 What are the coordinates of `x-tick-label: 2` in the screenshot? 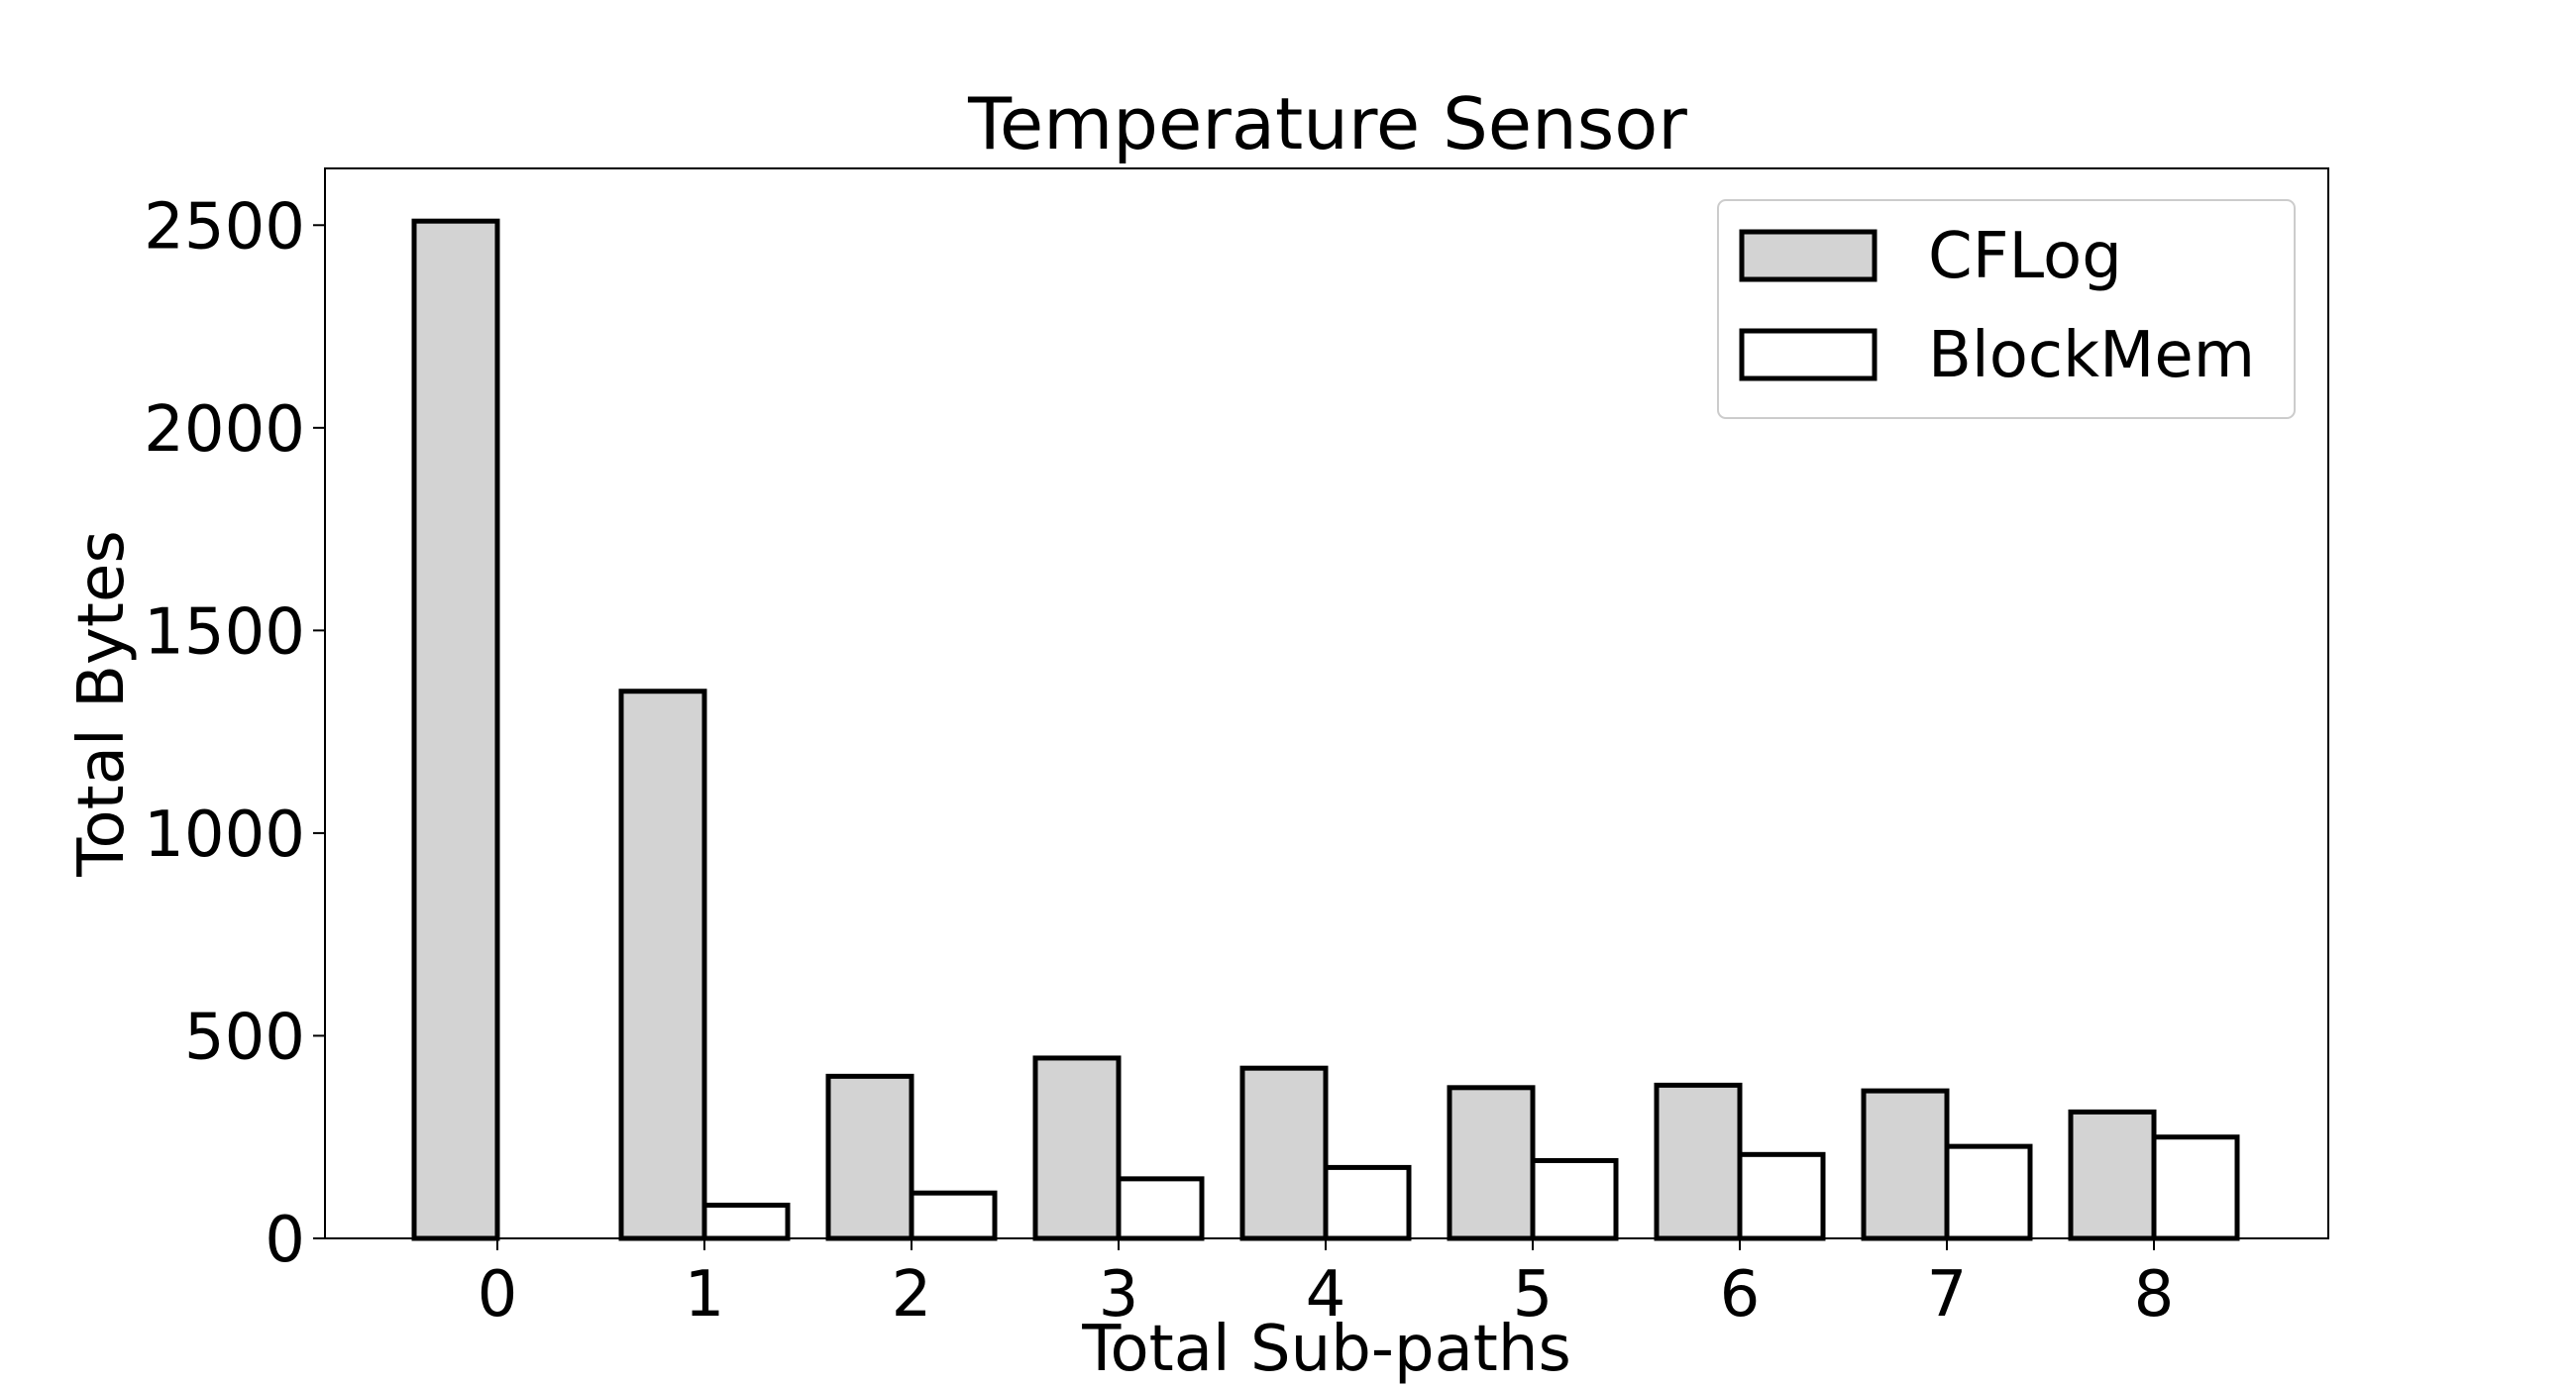 It's located at (912, 1295).